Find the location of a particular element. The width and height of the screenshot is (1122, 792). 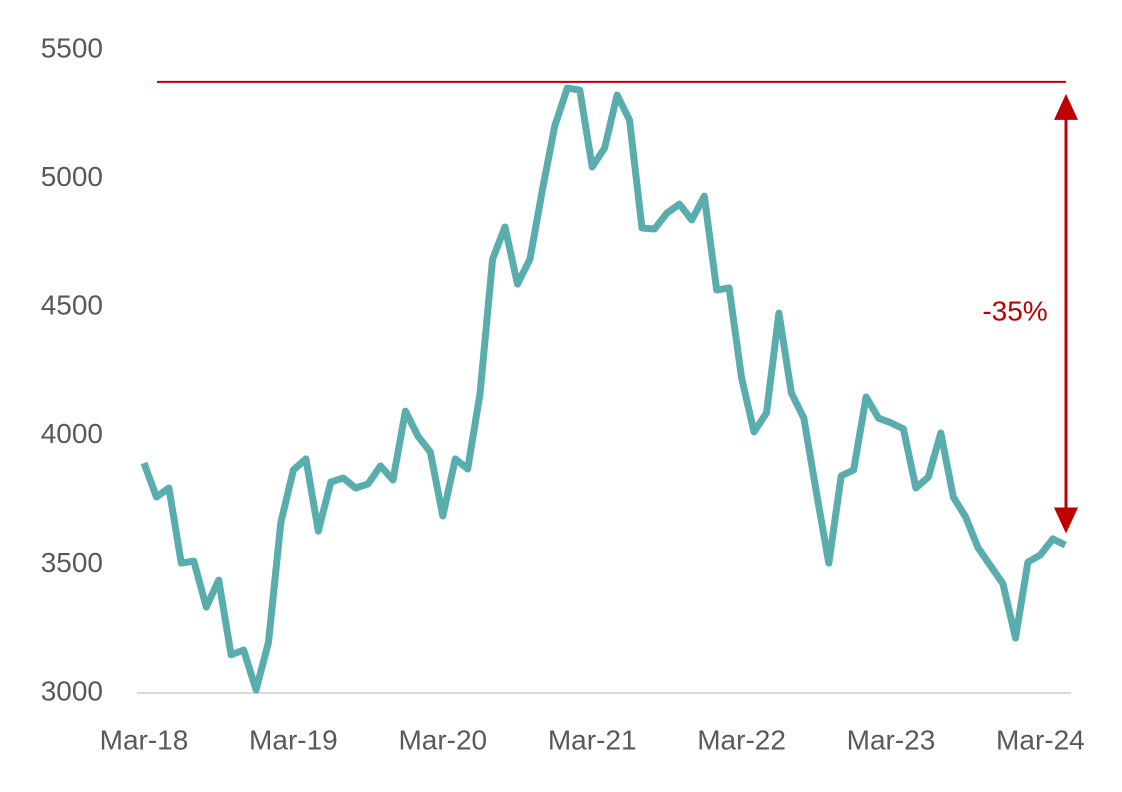

x-tick-label: Mar-22 is located at coordinates (741, 739).